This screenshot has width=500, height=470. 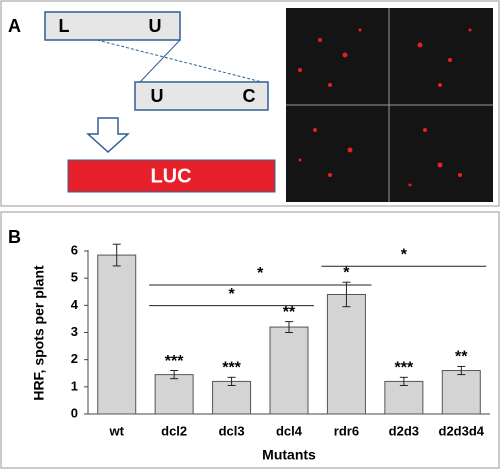 I want to click on luc-text: LUC, so click(x=170, y=176).